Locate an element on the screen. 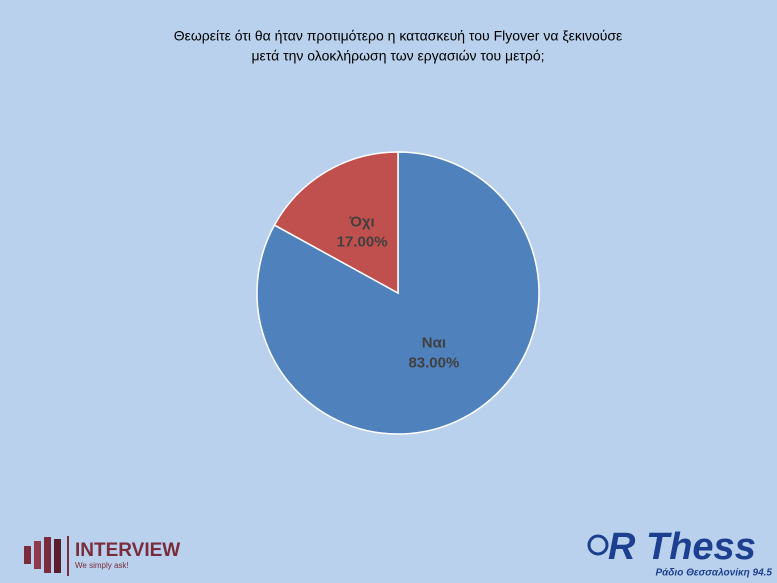 This screenshot has height=583, width=777. pie-slice is located at coordinates (336, 223).